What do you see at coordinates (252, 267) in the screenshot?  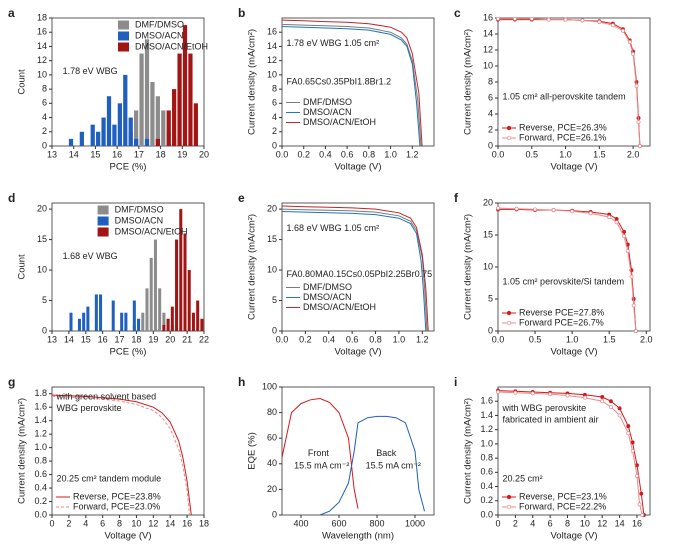 I see `y-axis-title: Current density (mA/cm²)` at bounding box center [252, 267].